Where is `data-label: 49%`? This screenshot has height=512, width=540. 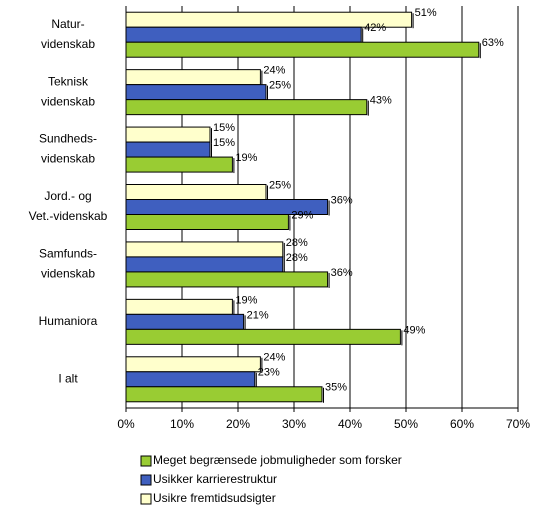 data-label: 49% is located at coordinates (414, 330).